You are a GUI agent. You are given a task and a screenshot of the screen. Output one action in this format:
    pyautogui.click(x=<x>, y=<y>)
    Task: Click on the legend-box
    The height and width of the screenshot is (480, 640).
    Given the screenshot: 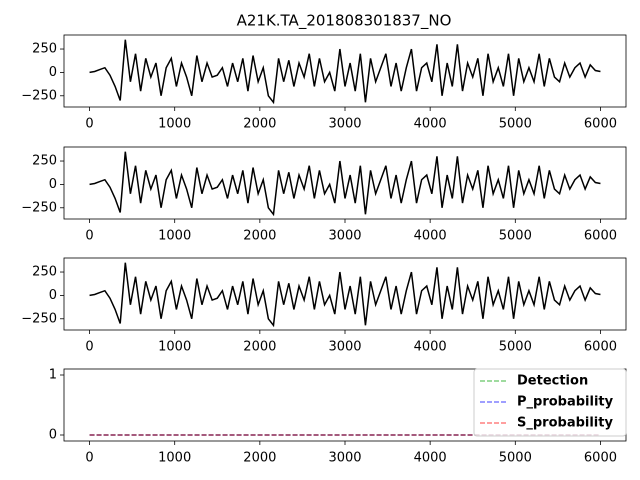 What is the action you would take?
    pyautogui.click(x=550, y=402)
    